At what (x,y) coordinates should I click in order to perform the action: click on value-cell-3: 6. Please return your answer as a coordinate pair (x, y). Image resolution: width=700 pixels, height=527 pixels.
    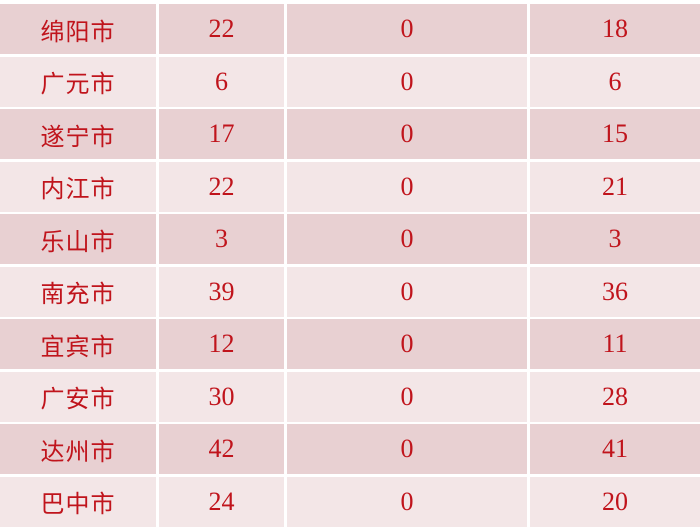
    Looking at the image, I should click on (615, 81).